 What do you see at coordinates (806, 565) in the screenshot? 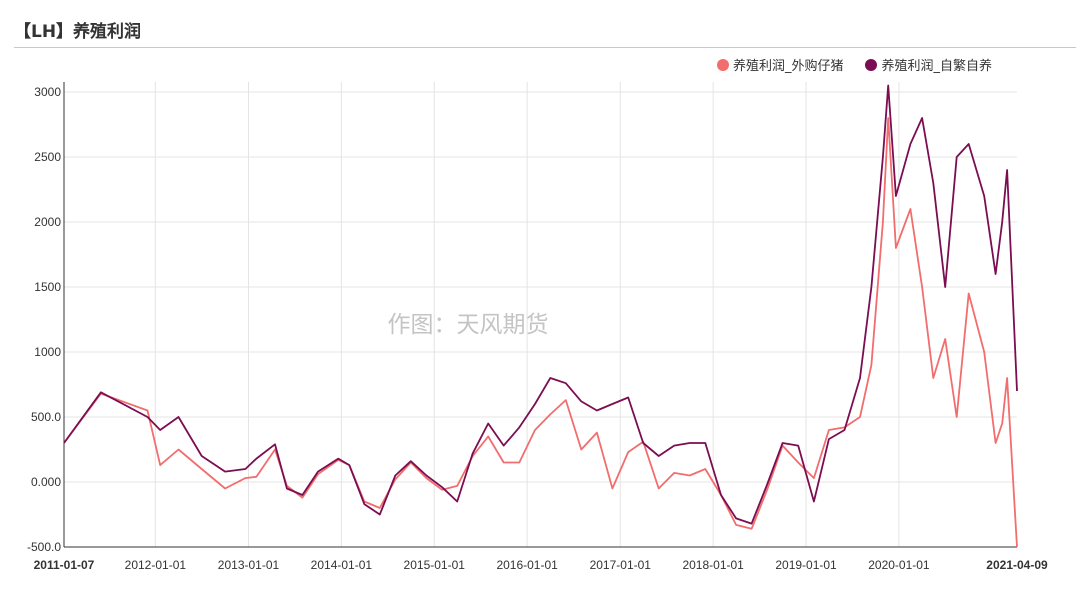
I see `x-tick-label: 2019-01-01` at bounding box center [806, 565].